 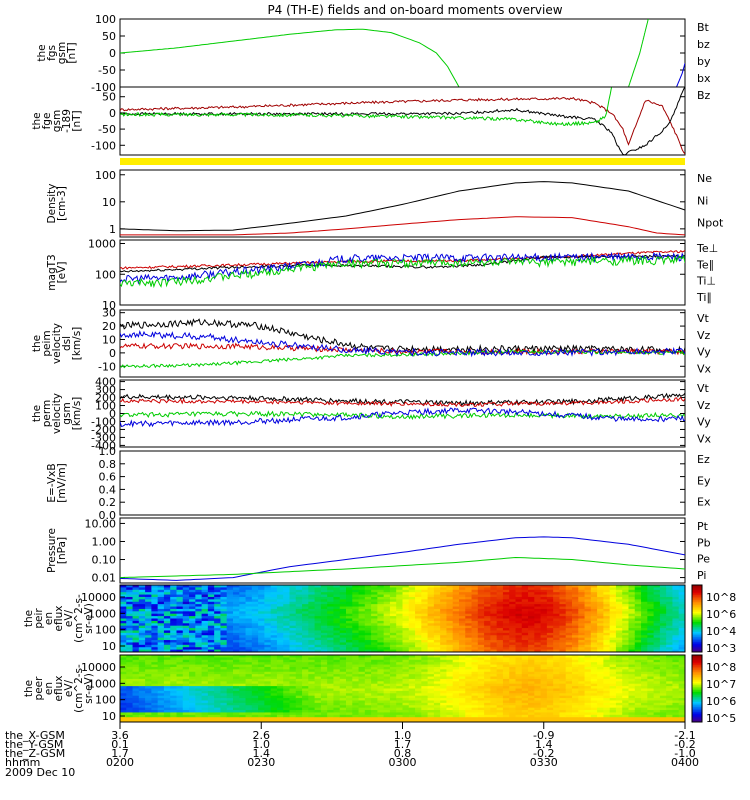 What do you see at coordinates (37, 343) in the screenshot?
I see `y-axis-label: the` at bounding box center [37, 343].